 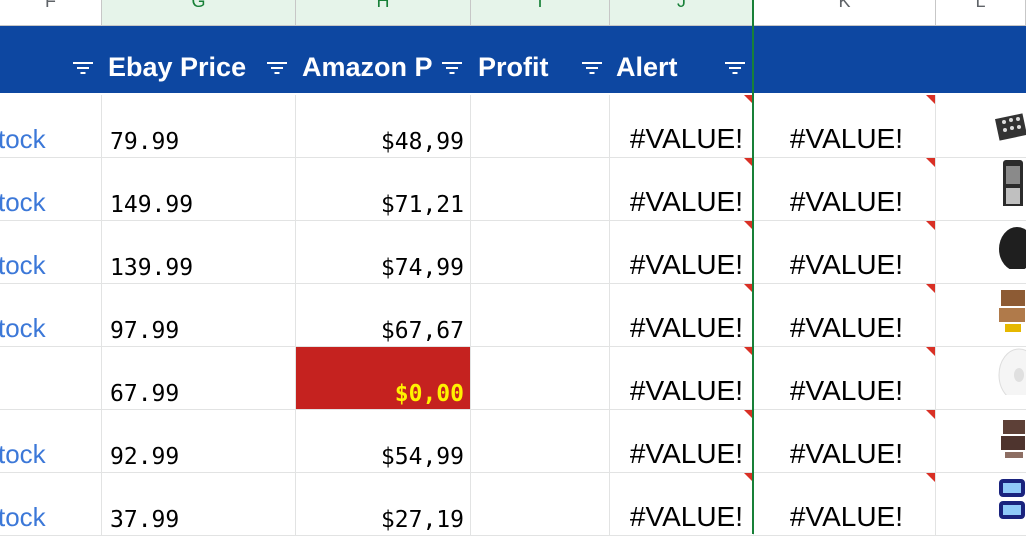 I want to click on column-header-h: H, so click(x=383, y=13).